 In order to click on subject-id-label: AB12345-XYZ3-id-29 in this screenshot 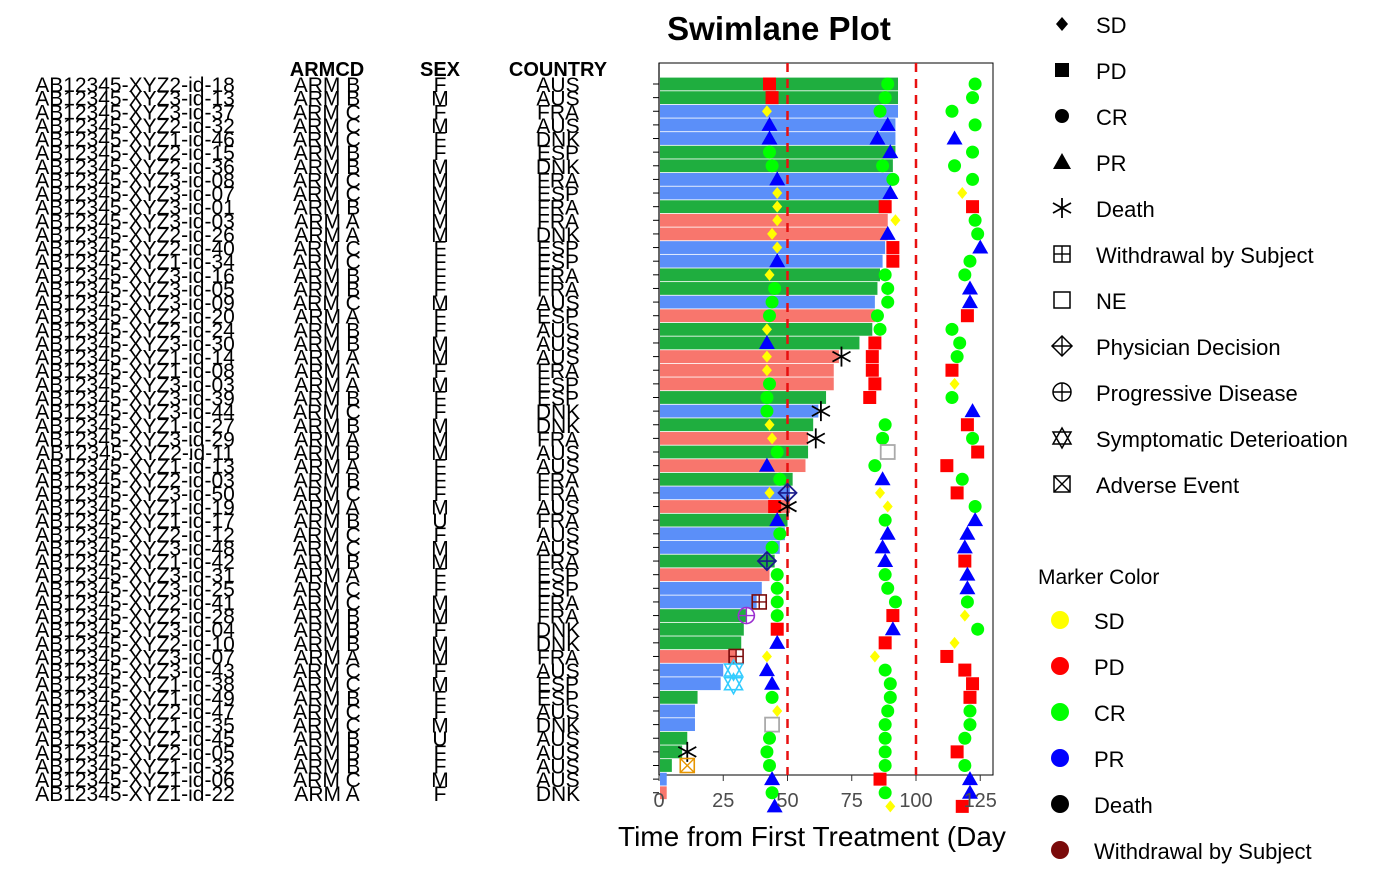, I will do `click(135, 439)`.